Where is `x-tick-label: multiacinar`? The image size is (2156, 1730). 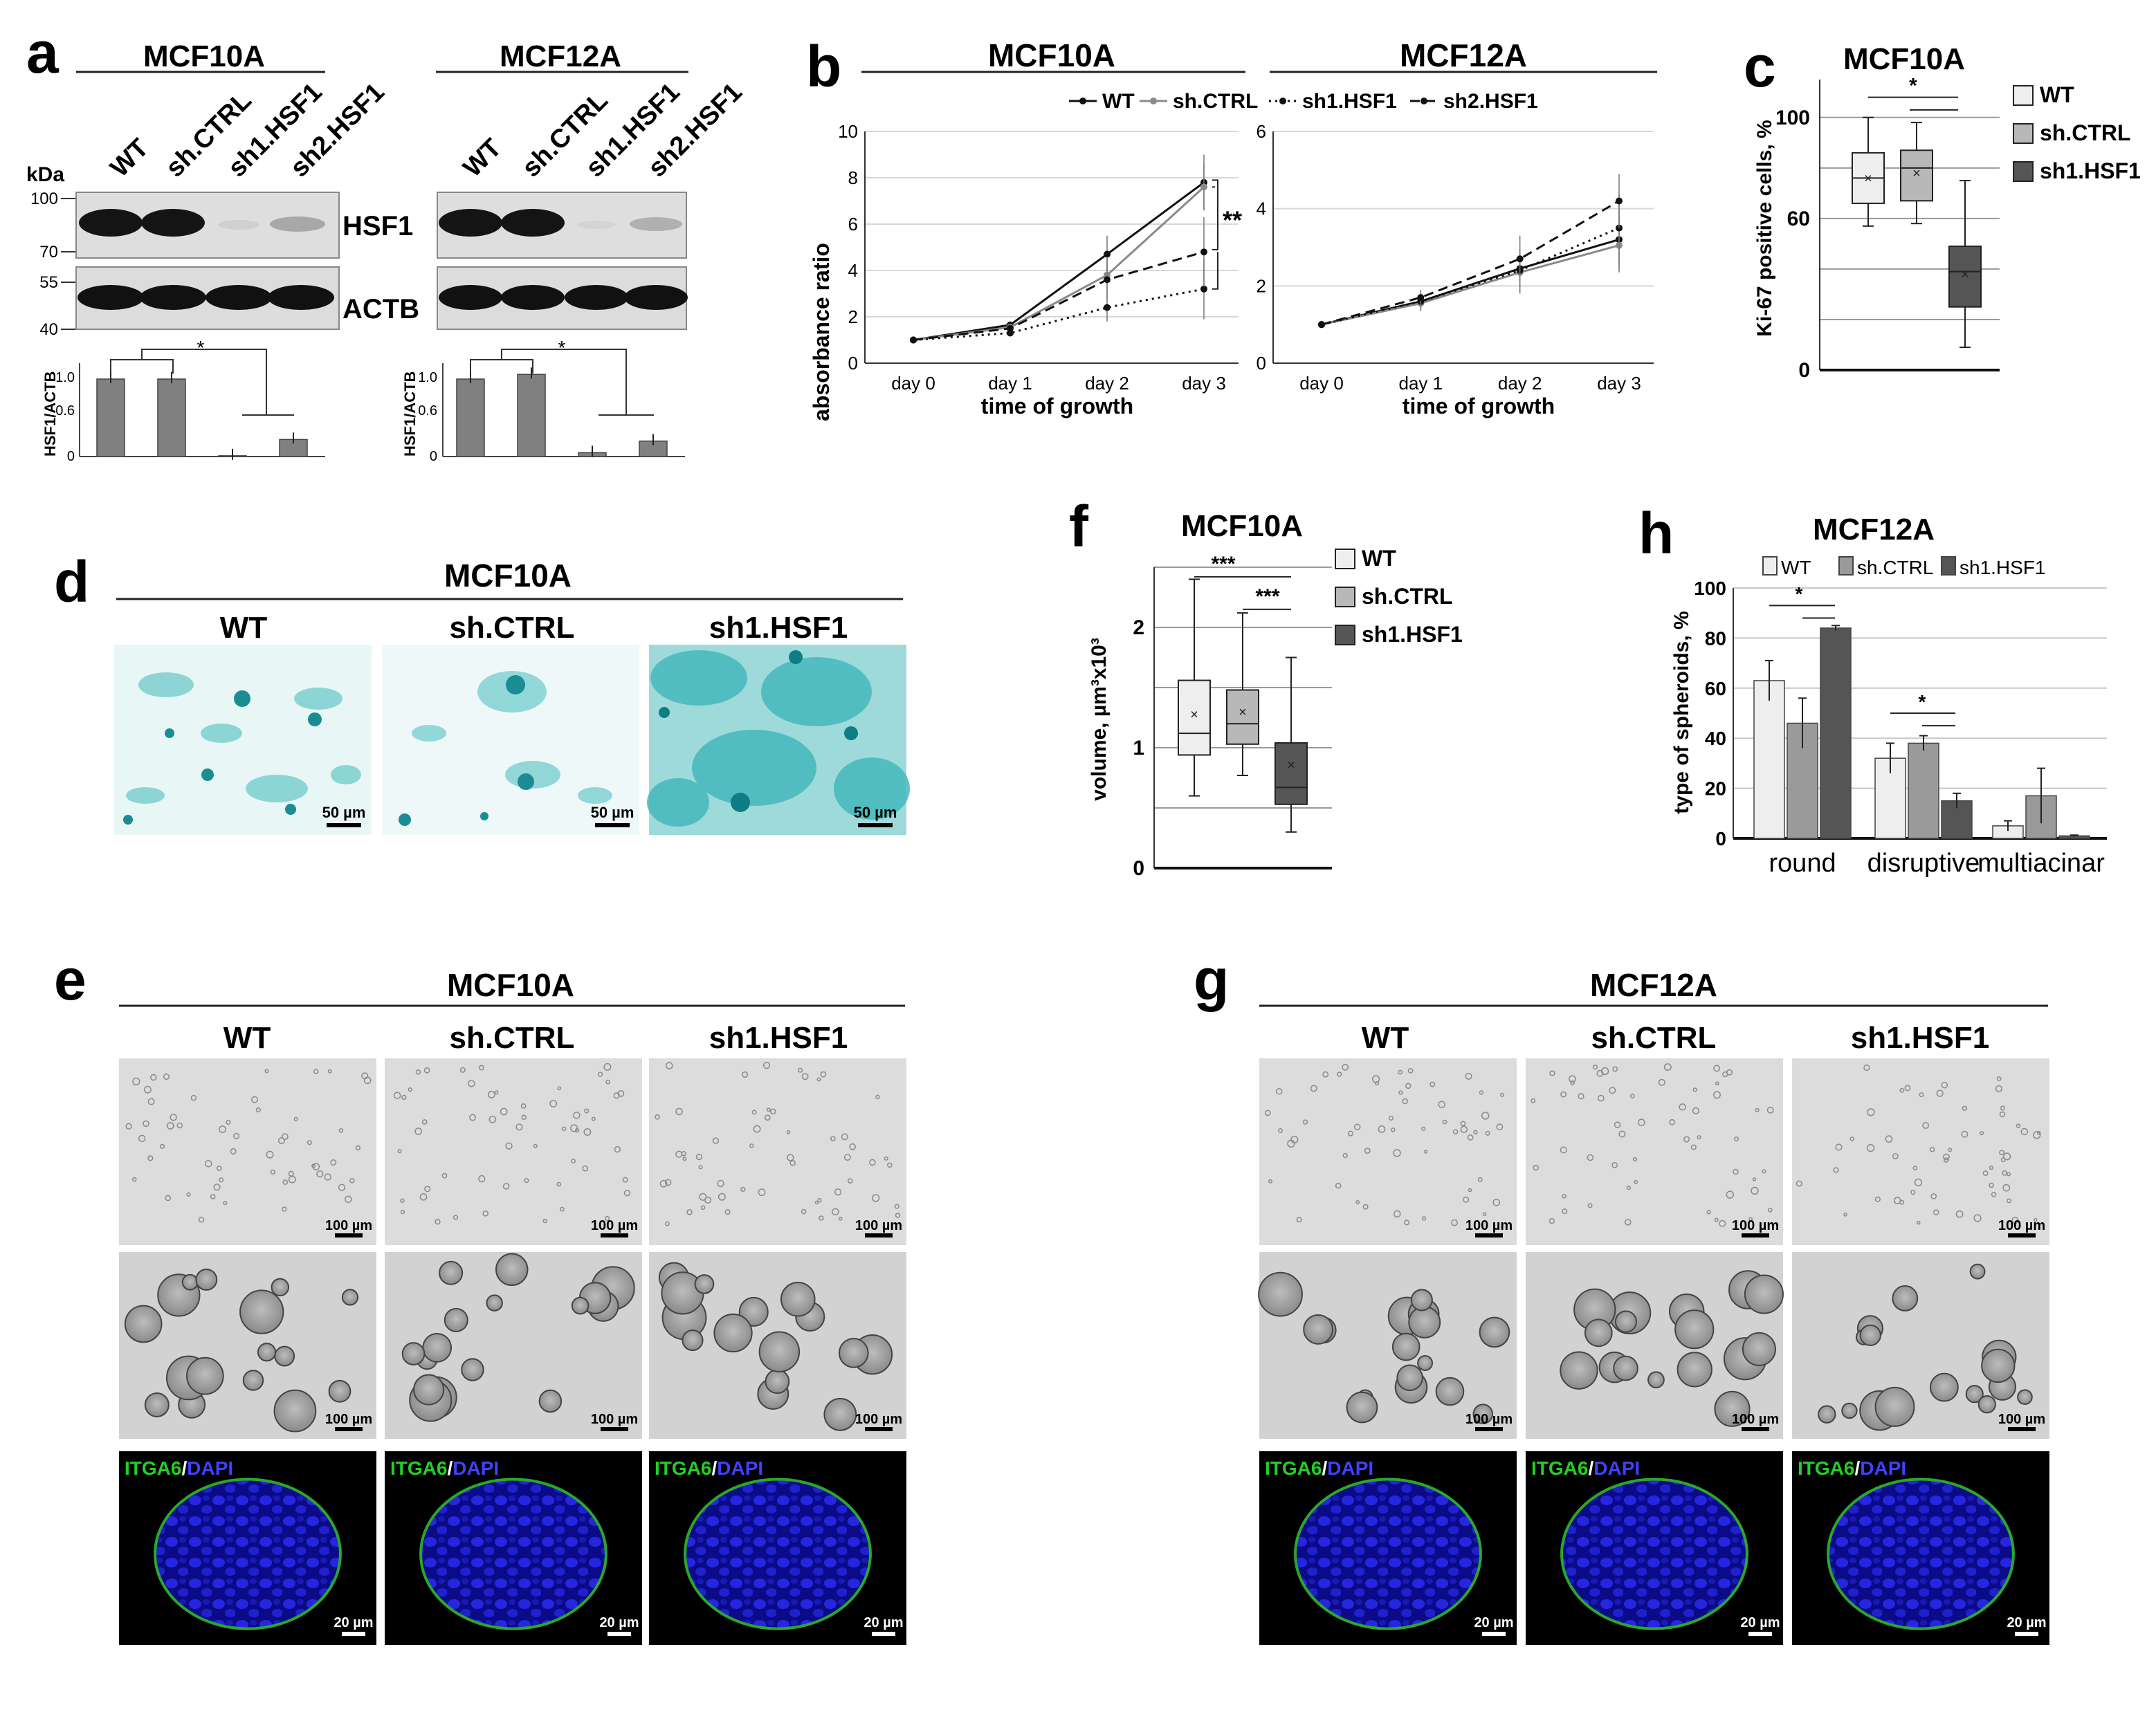 x-tick-label: multiacinar is located at coordinates (2041, 863).